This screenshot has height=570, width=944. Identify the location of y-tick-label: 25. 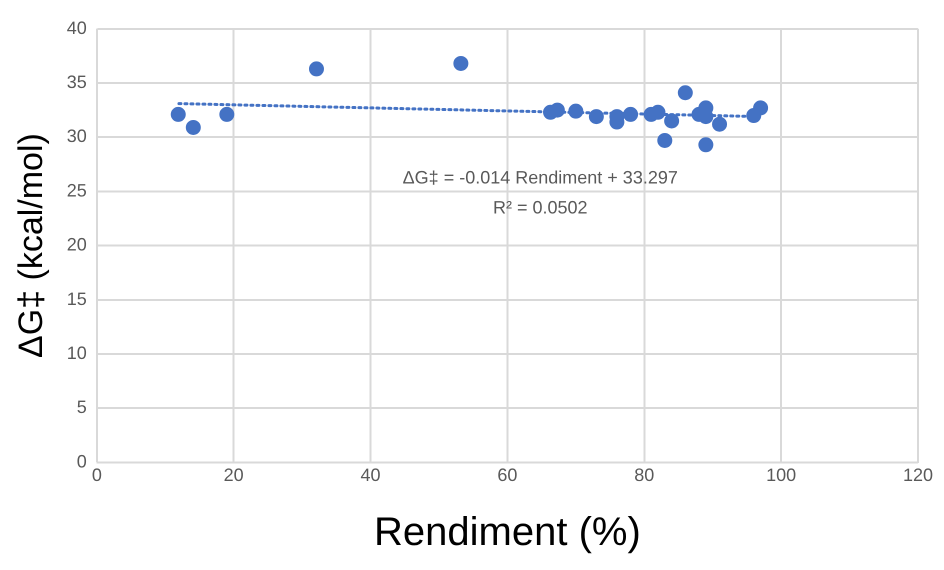
(76, 190).